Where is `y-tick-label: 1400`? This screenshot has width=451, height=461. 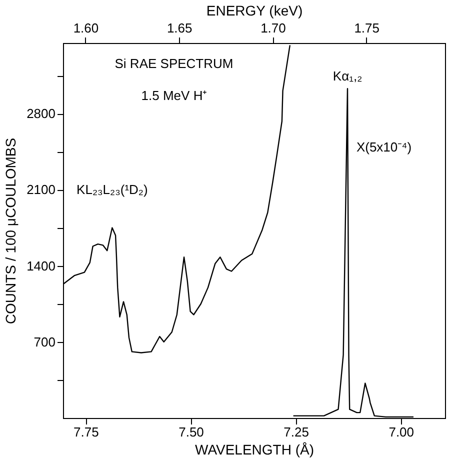
y-tick-label: 1400 is located at coordinates (41, 266).